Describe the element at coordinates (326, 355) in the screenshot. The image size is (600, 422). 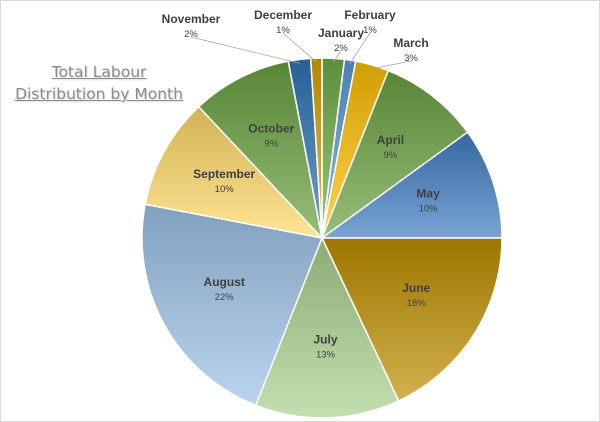
I see `slice-value-july: 13%` at that location.